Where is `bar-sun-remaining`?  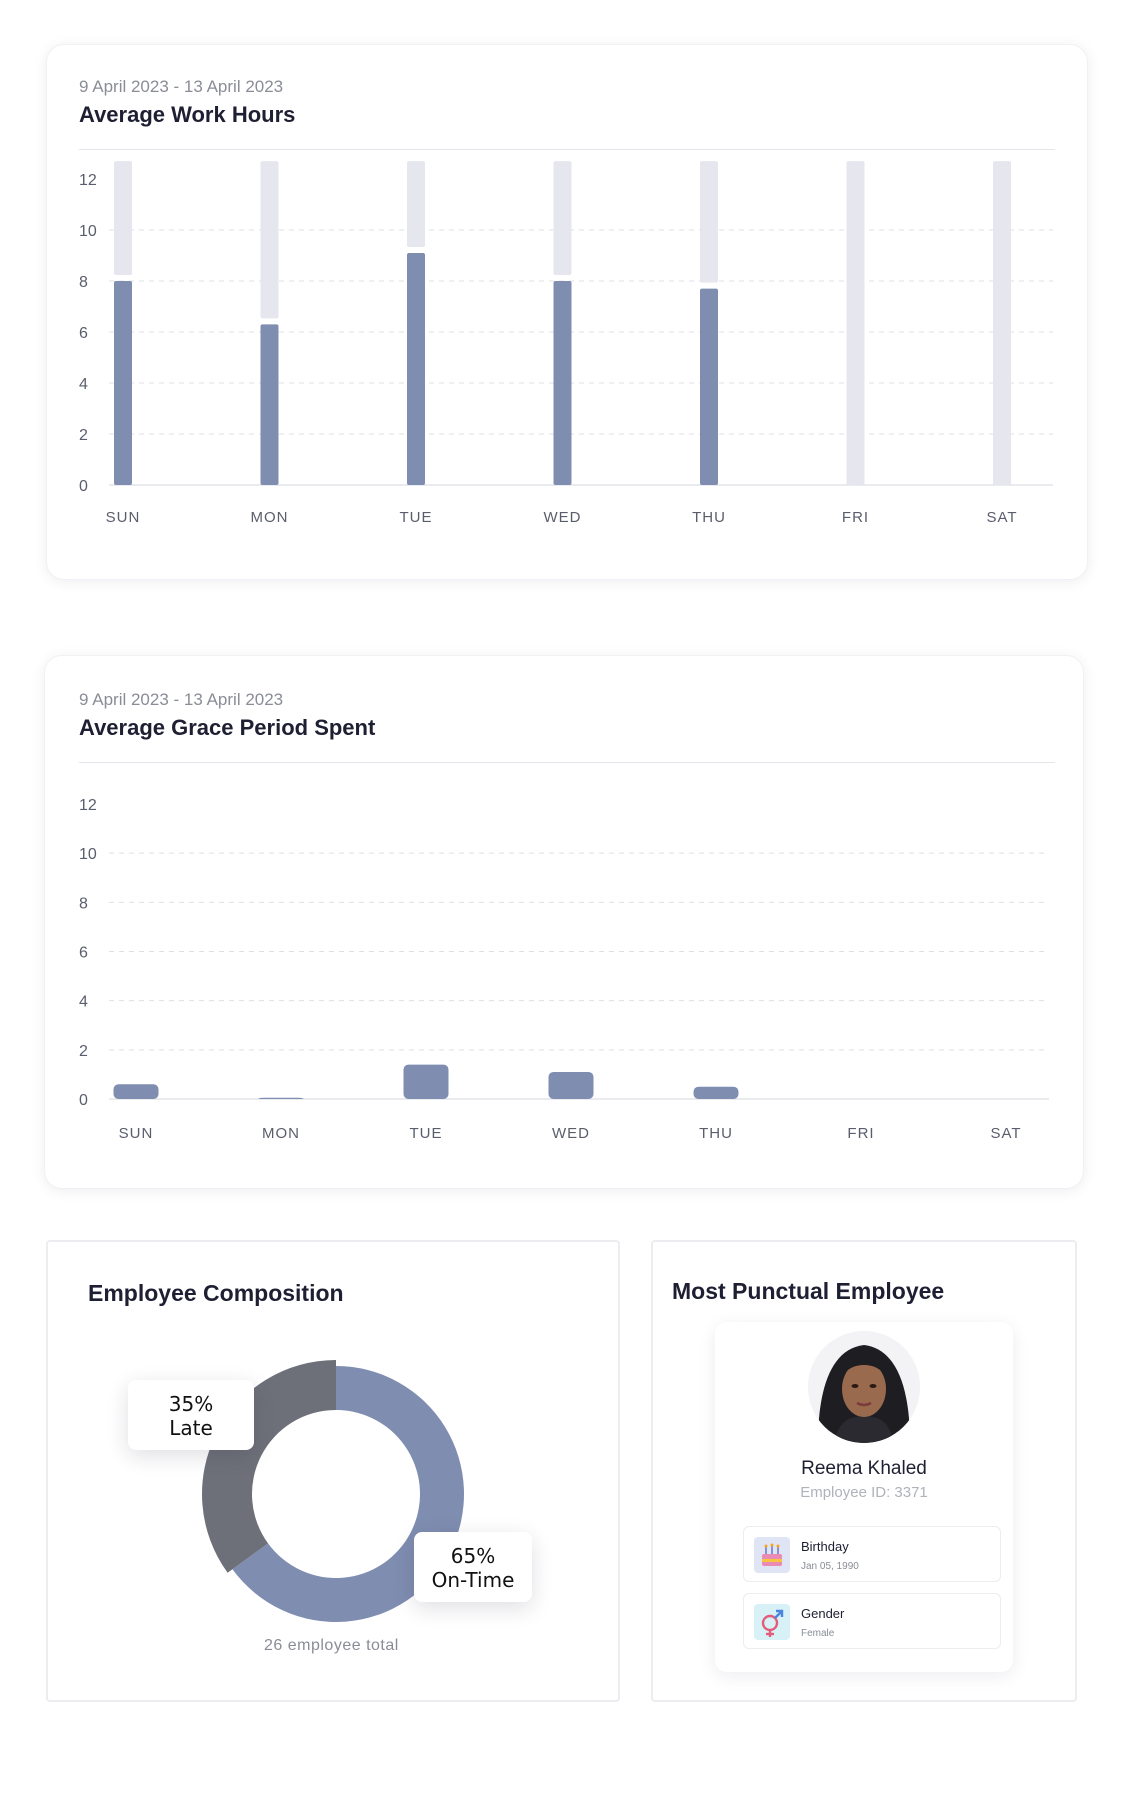
bar-sun-remaining is located at coordinates (123, 218).